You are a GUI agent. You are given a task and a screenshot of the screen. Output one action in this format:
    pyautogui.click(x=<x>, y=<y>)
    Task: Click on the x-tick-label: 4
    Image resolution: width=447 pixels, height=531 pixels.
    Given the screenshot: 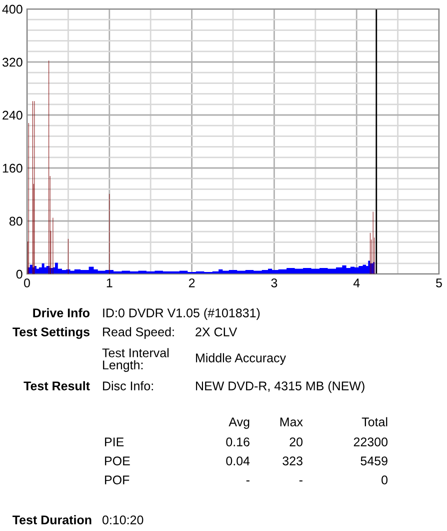 What is the action you would take?
    pyautogui.click(x=356, y=283)
    